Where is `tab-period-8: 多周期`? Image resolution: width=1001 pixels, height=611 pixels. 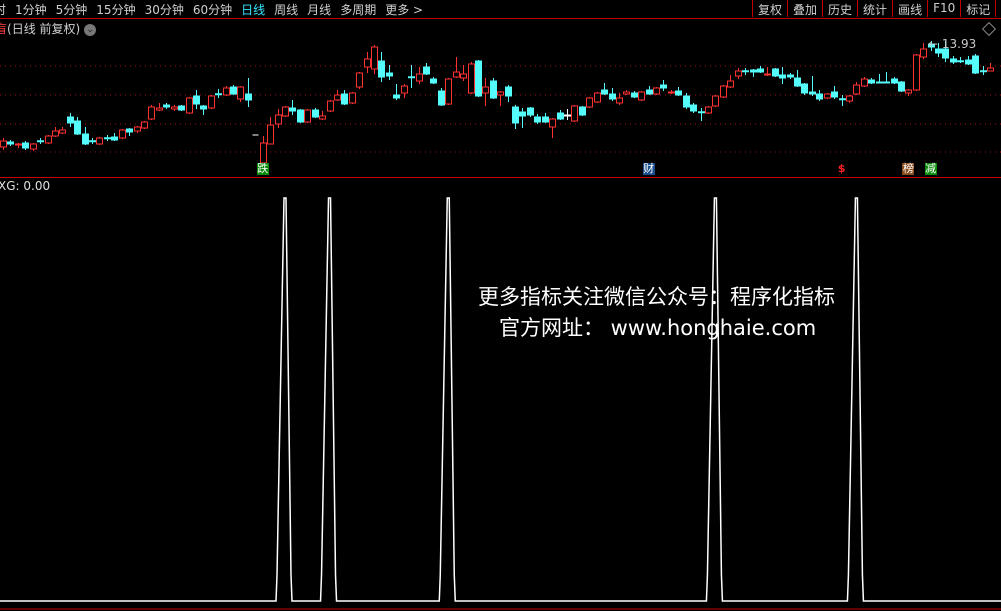
tab-period-8: 多周期 is located at coordinates (358, 10).